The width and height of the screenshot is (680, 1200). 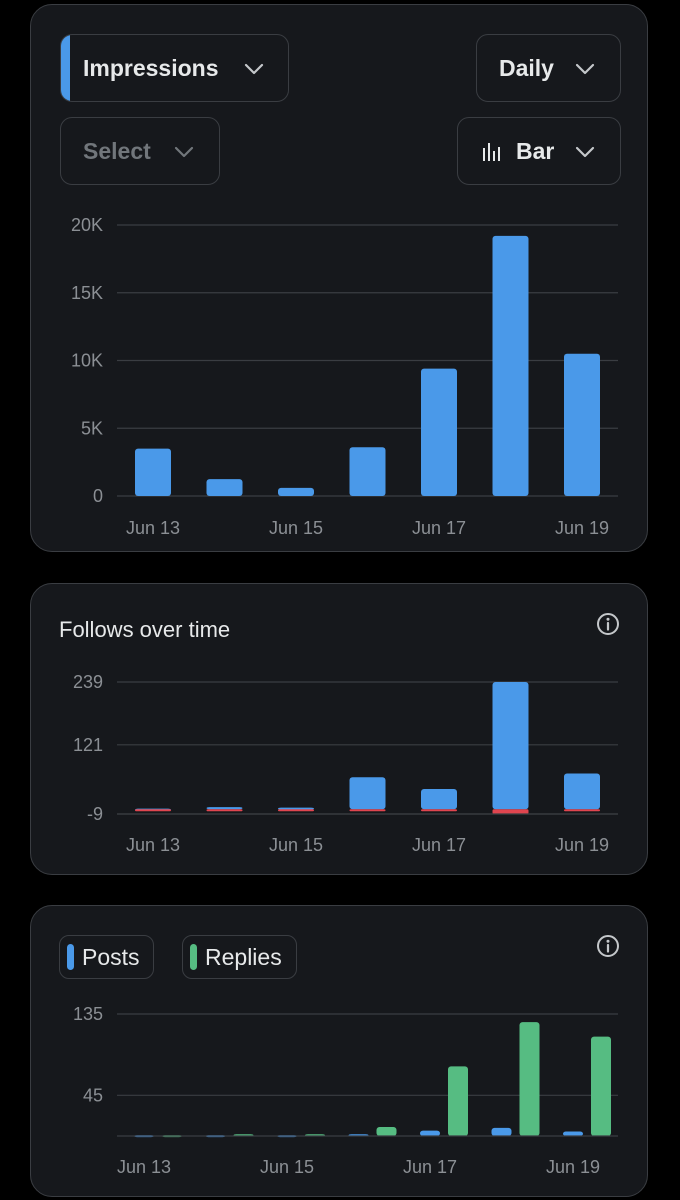 What do you see at coordinates (87, 293) in the screenshot?
I see `y-tick-label: 15K` at bounding box center [87, 293].